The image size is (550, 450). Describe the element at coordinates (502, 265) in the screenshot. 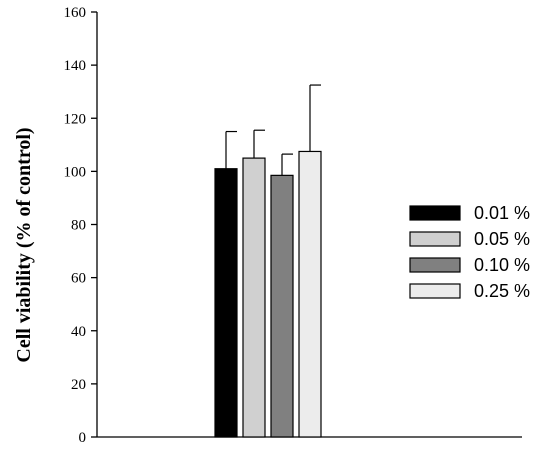

I see `legend-label: 0.10 %` at that location.